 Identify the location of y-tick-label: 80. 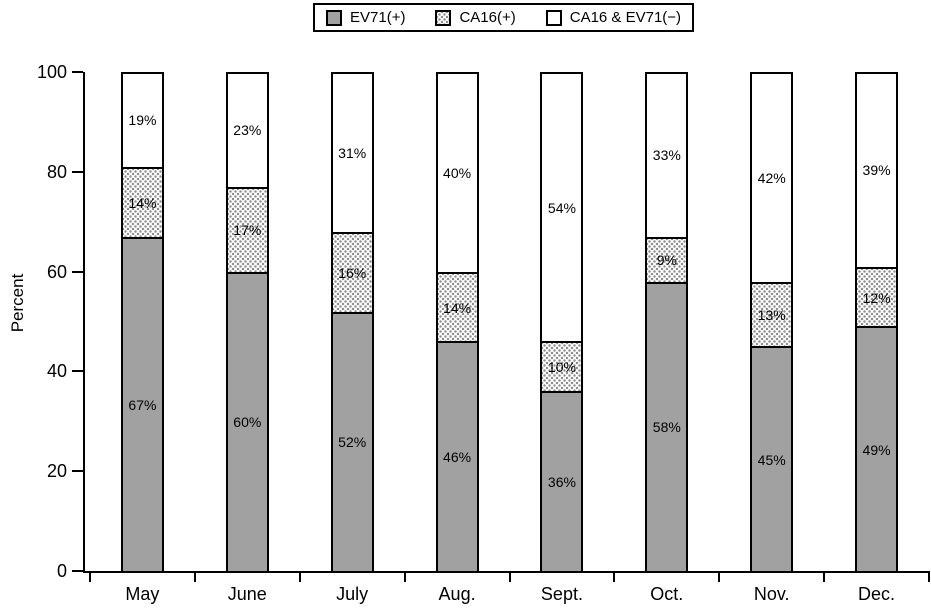
(56, 171).